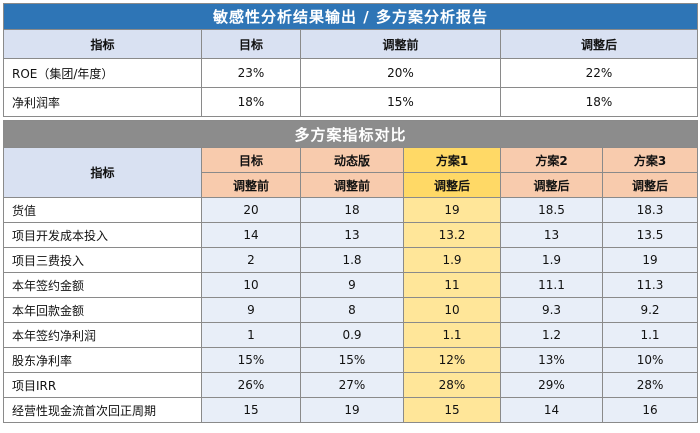 The height and width of the screenshot is (433, 700). I want to click on cell-value: 26%, so click(251, 385).